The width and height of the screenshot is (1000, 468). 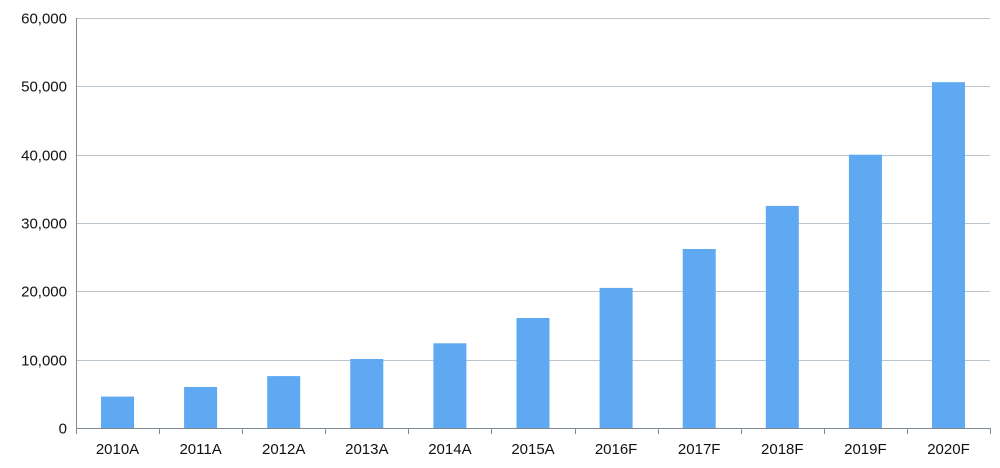 I want to click on x-tick-label-2018F: 2018F, so click(x=782, y=449).